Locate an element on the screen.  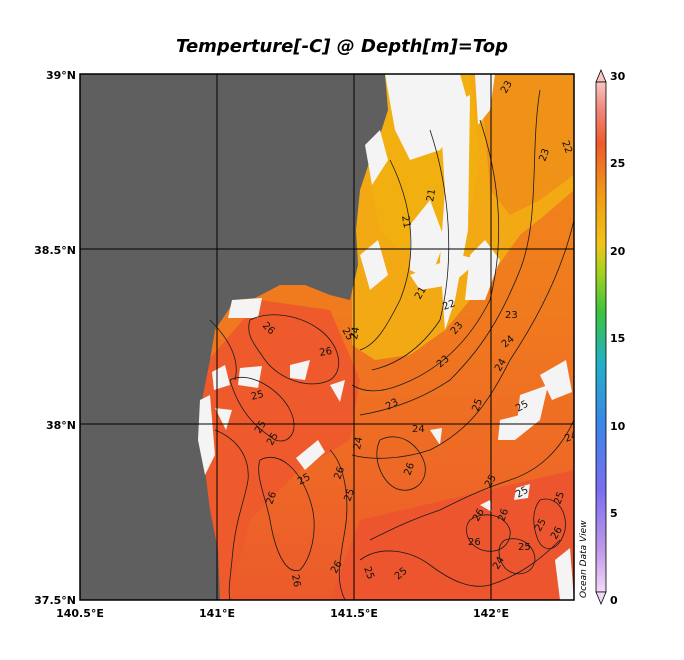
colorbar-tick-label: 0 is located at coordinates (614, 600).